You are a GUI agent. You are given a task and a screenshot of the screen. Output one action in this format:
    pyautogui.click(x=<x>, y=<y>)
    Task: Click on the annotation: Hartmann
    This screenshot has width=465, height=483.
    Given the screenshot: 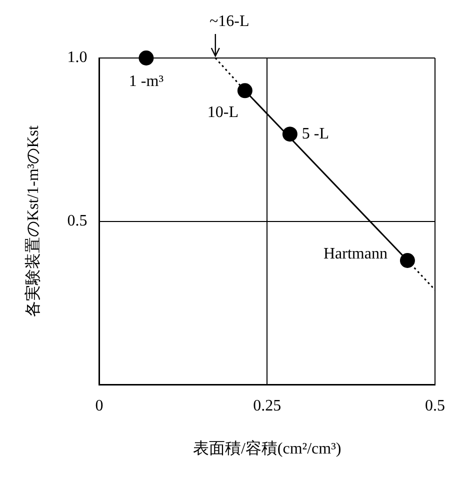 What is the action you would take?
    pyautogui.click(x=355, y=254)
    